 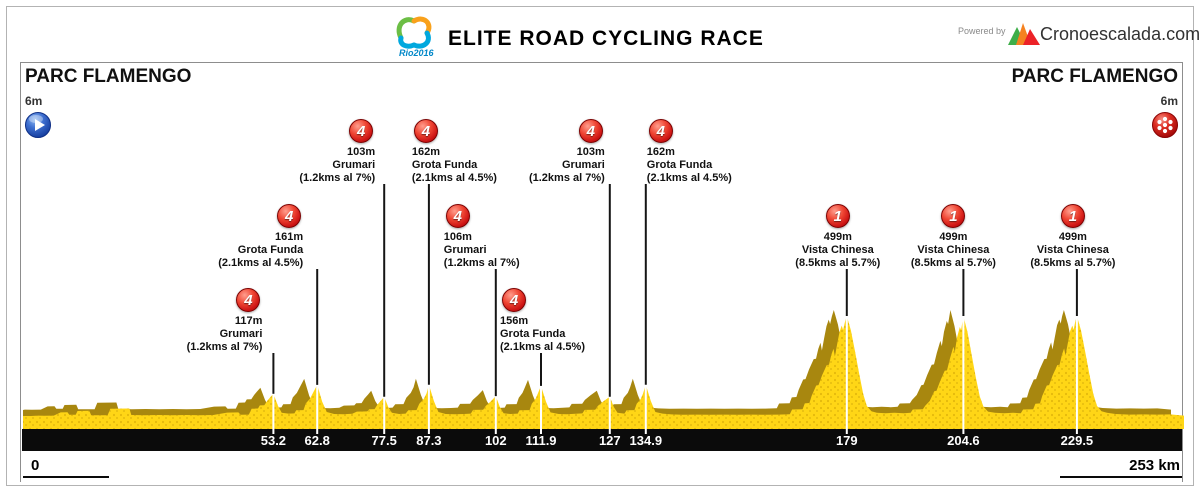 What do you see at coordinates (417, 53) in the screenshot?
I see `rio-logo-text: Rio2016` at bounding box center [417, 53].